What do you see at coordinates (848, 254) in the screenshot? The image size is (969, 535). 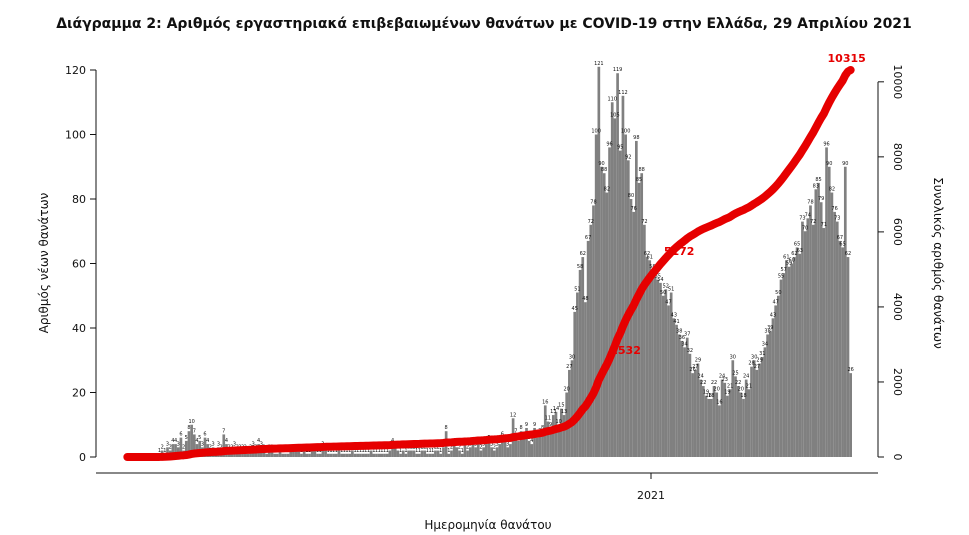 I see `bar-value-label: 62` at bounding box center [848, 254].